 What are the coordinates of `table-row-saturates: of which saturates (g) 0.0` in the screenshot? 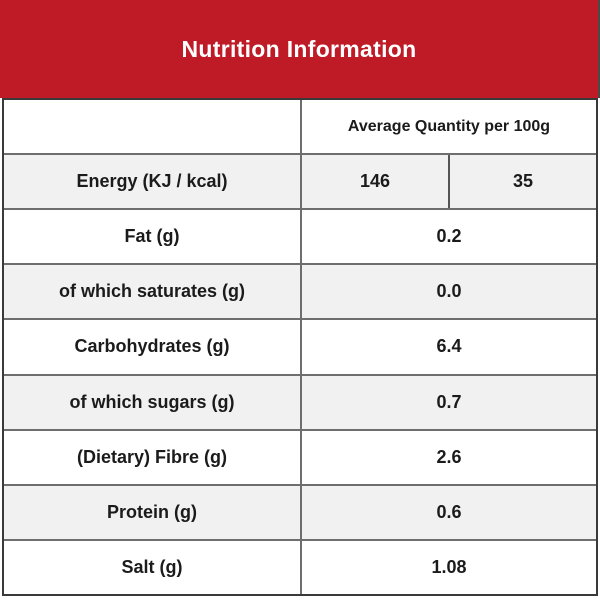 It's located at (300, 291).